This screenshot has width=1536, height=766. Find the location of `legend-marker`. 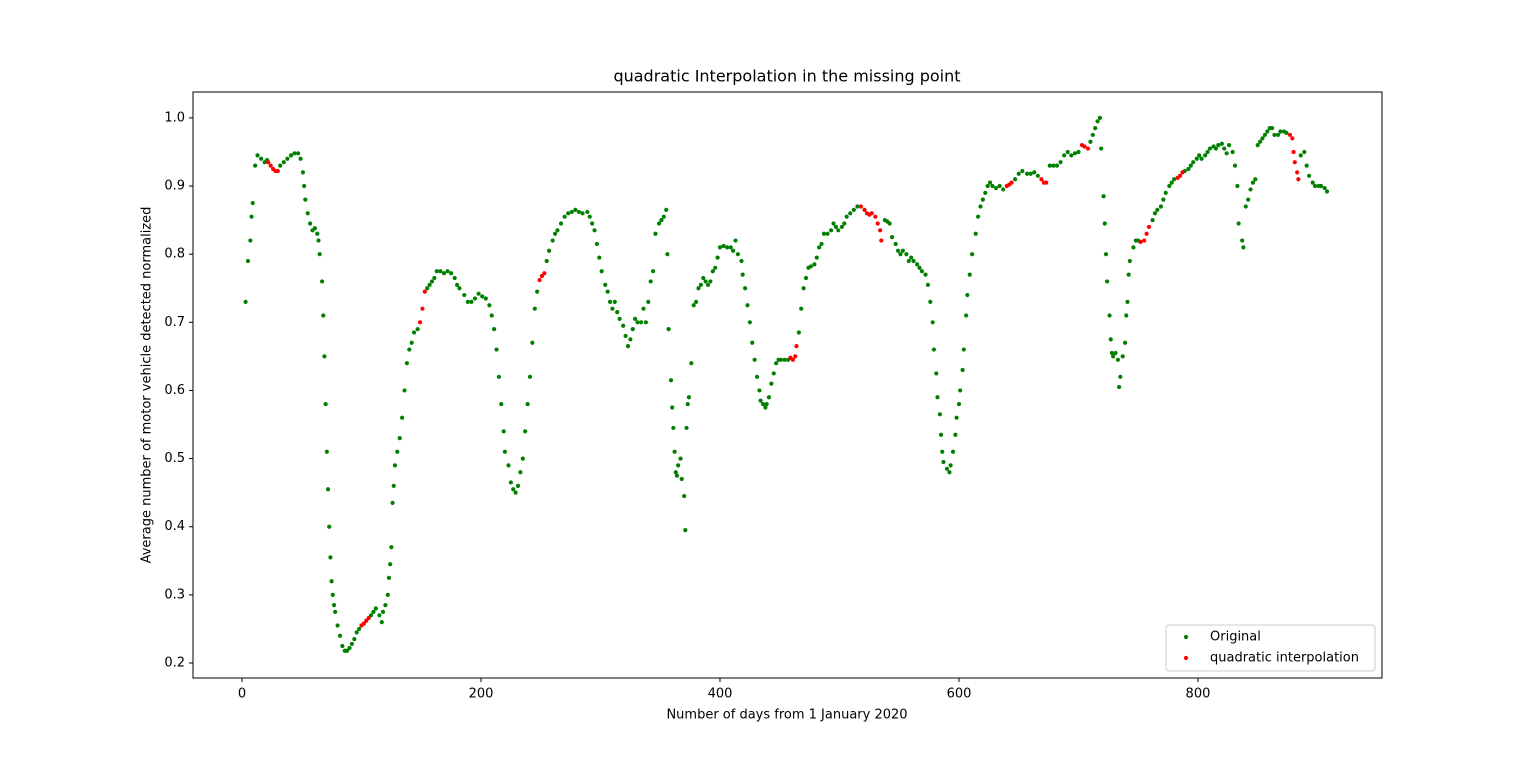

legend-marker is located at coordinates (1186, 658).